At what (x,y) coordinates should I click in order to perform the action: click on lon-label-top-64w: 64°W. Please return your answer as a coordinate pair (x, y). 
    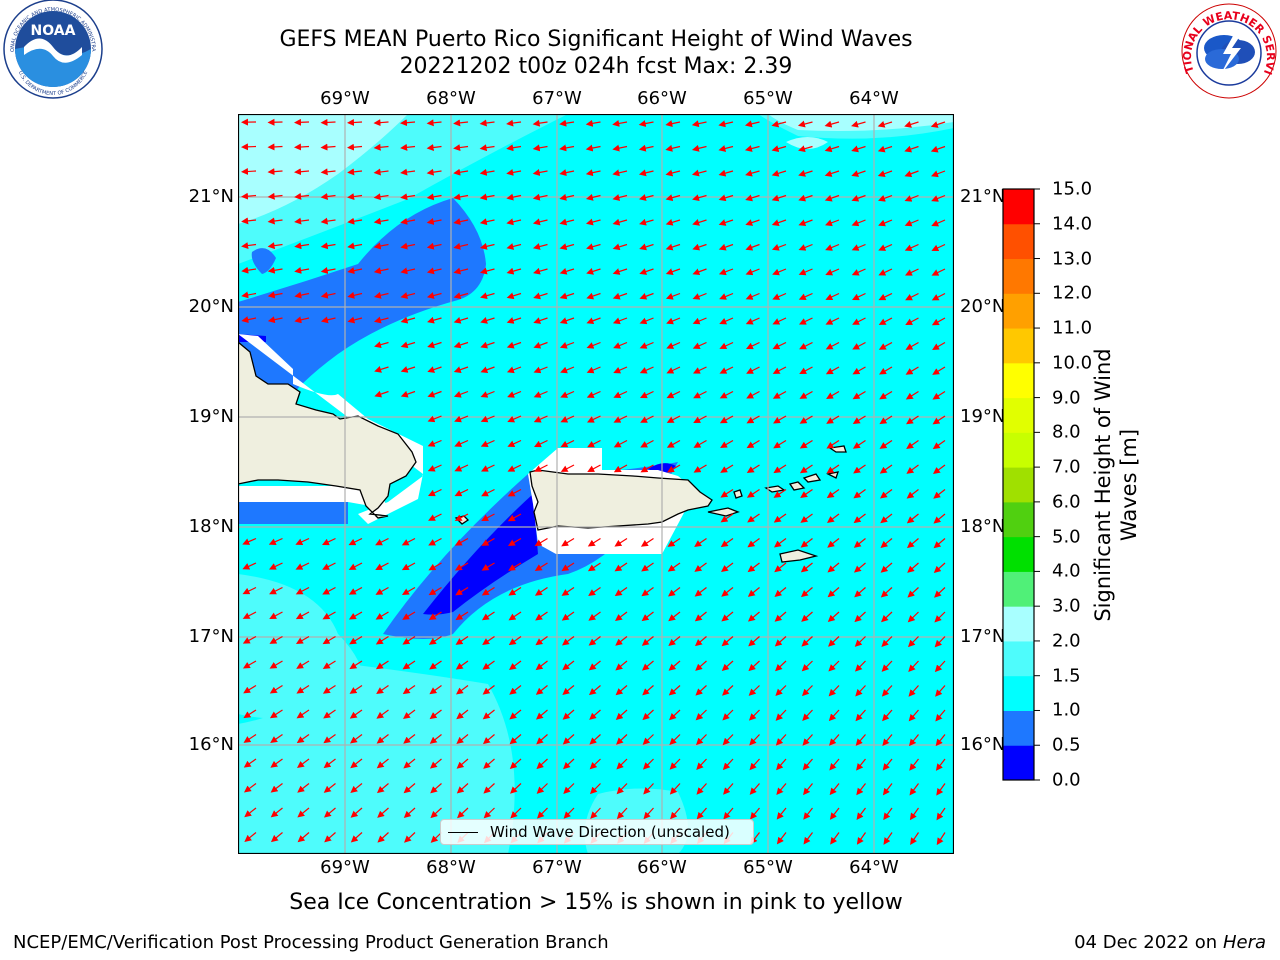
    Looking at the image, I should click on (874, 98).